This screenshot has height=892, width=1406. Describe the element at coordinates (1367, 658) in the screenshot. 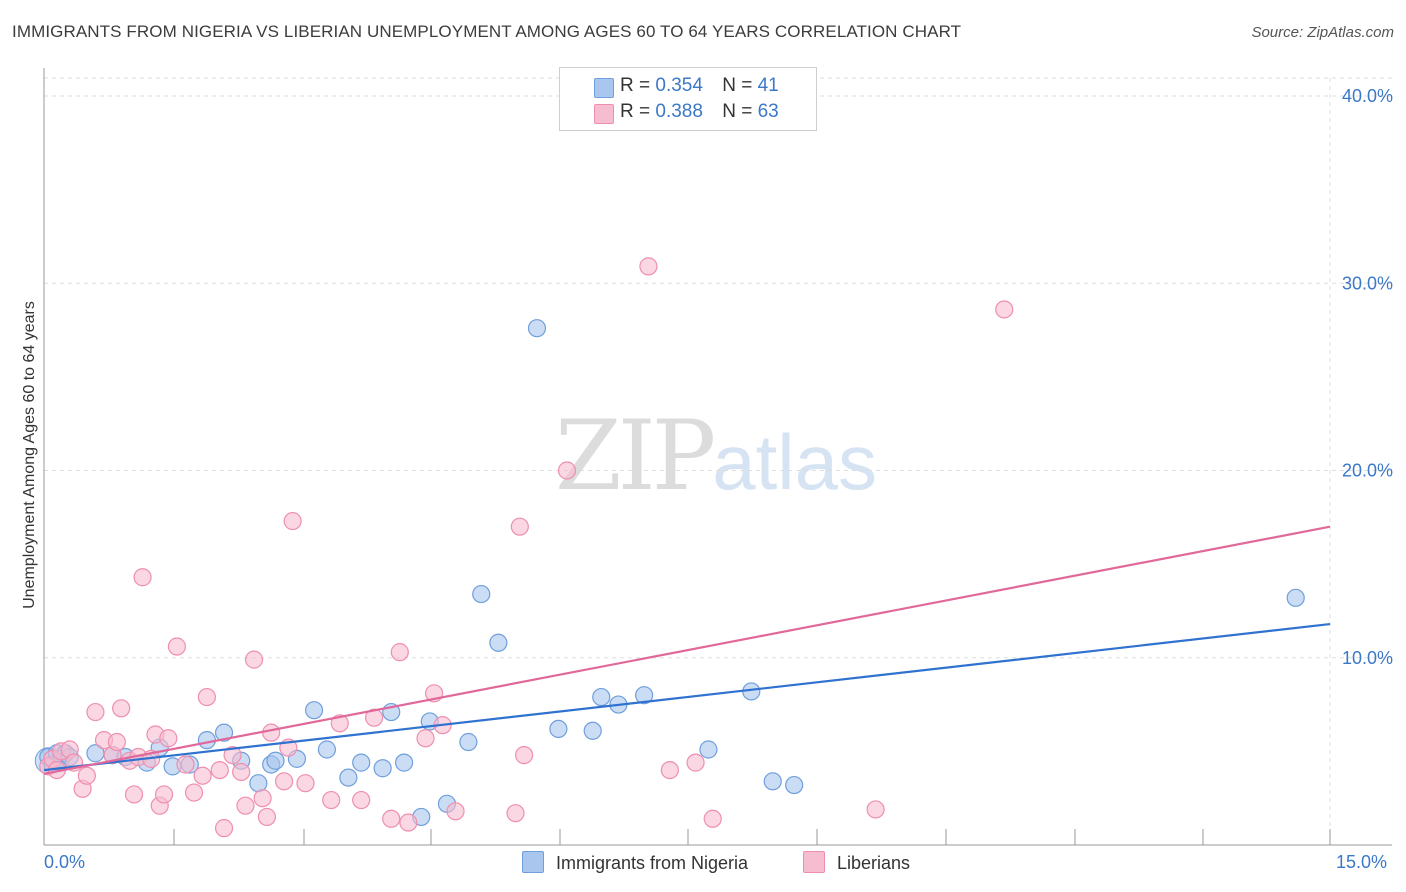

I see `y-tick-label: 10.0%` at that location.